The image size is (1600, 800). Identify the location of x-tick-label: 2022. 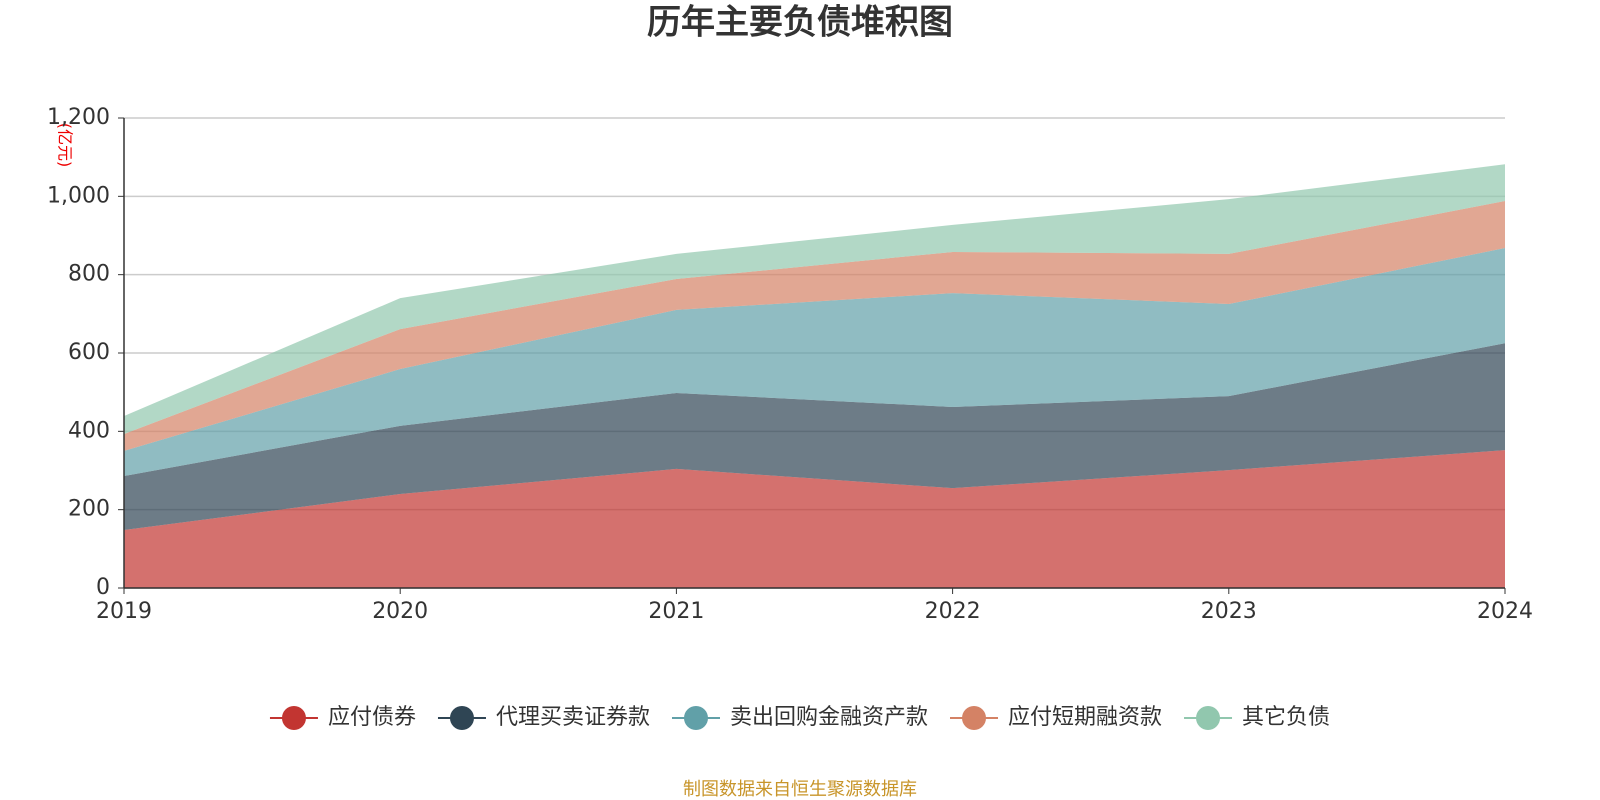
(953, 611).